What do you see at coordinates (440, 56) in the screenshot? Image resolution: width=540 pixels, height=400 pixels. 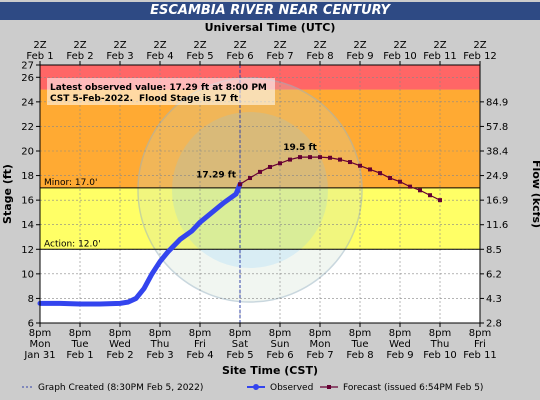 I see `top-tick-date: Feb 11` at bounding box center [440, 56].